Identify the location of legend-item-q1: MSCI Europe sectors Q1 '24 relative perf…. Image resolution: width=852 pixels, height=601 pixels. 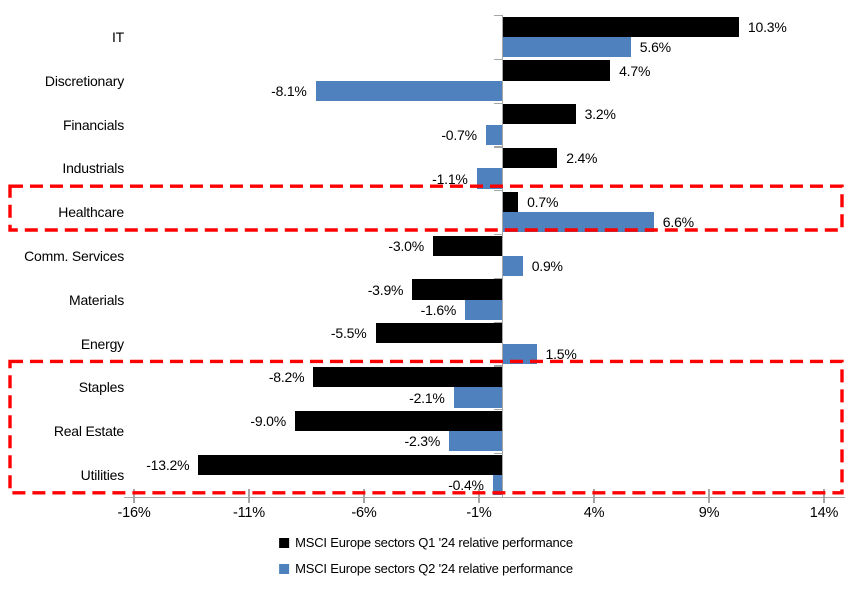
(426, 542).